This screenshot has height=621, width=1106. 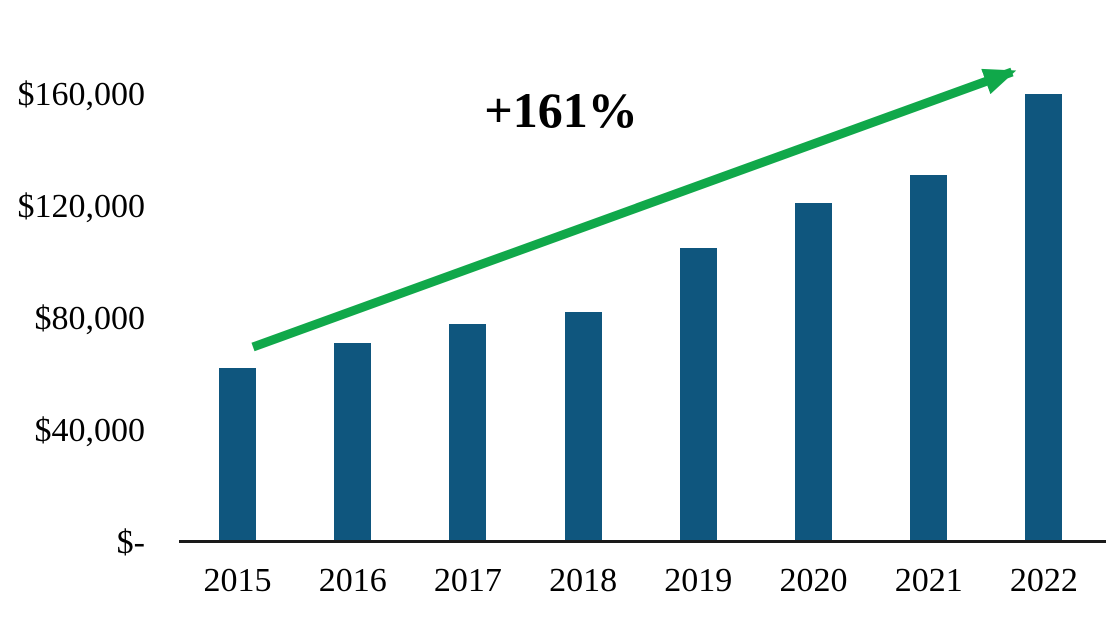 I want to click on bar-2021, so click(x=929, y=358).